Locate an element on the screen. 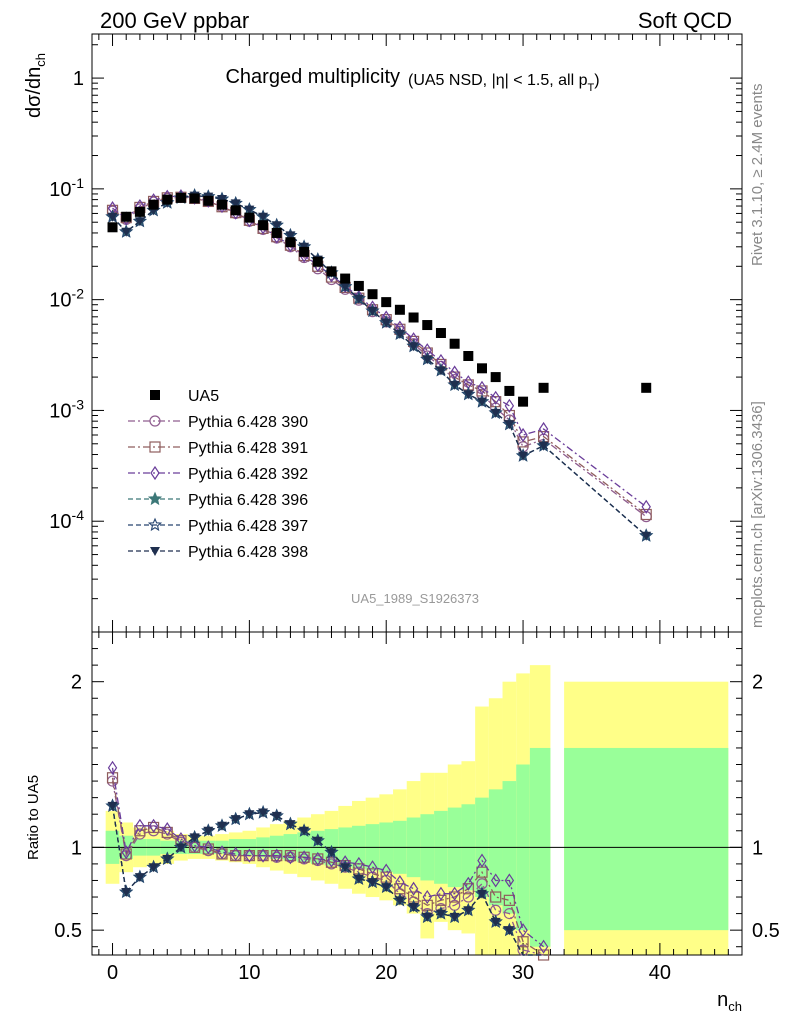 This screenshot has height=1024, width=786. ratio-y-tick-label-right: 1 is located at coordinates (757, 848).